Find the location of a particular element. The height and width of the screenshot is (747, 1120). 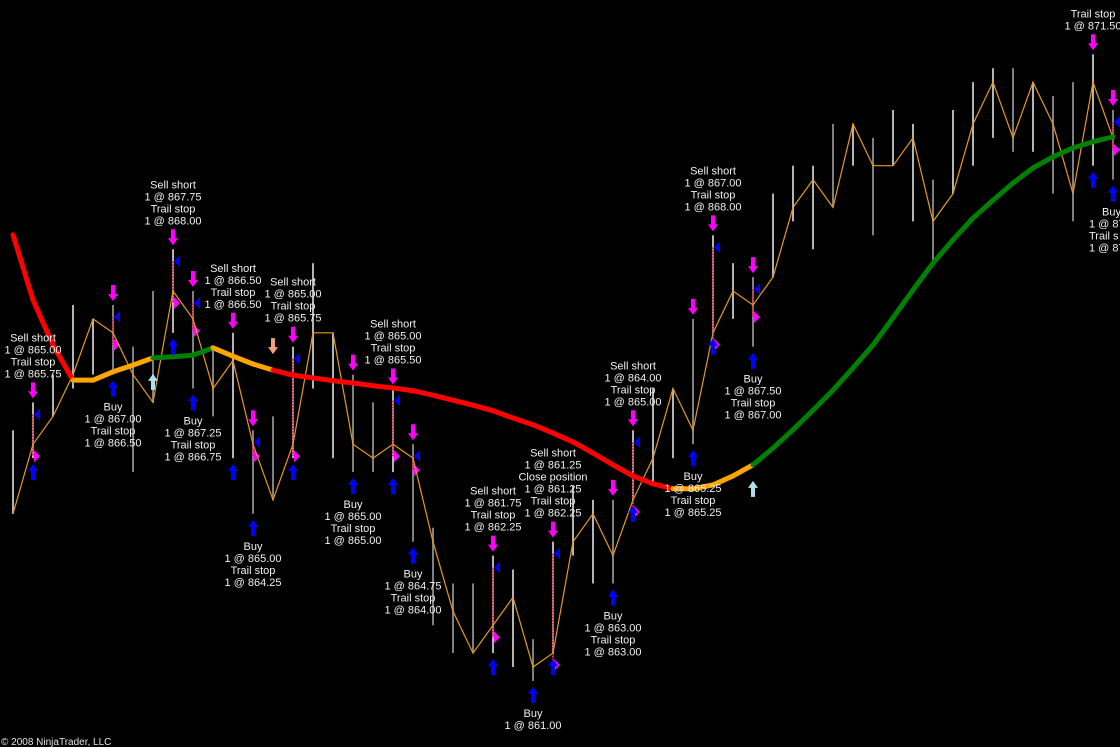

buy-label-line: 1 @ 864.25 is located at coordinates (252, 583).